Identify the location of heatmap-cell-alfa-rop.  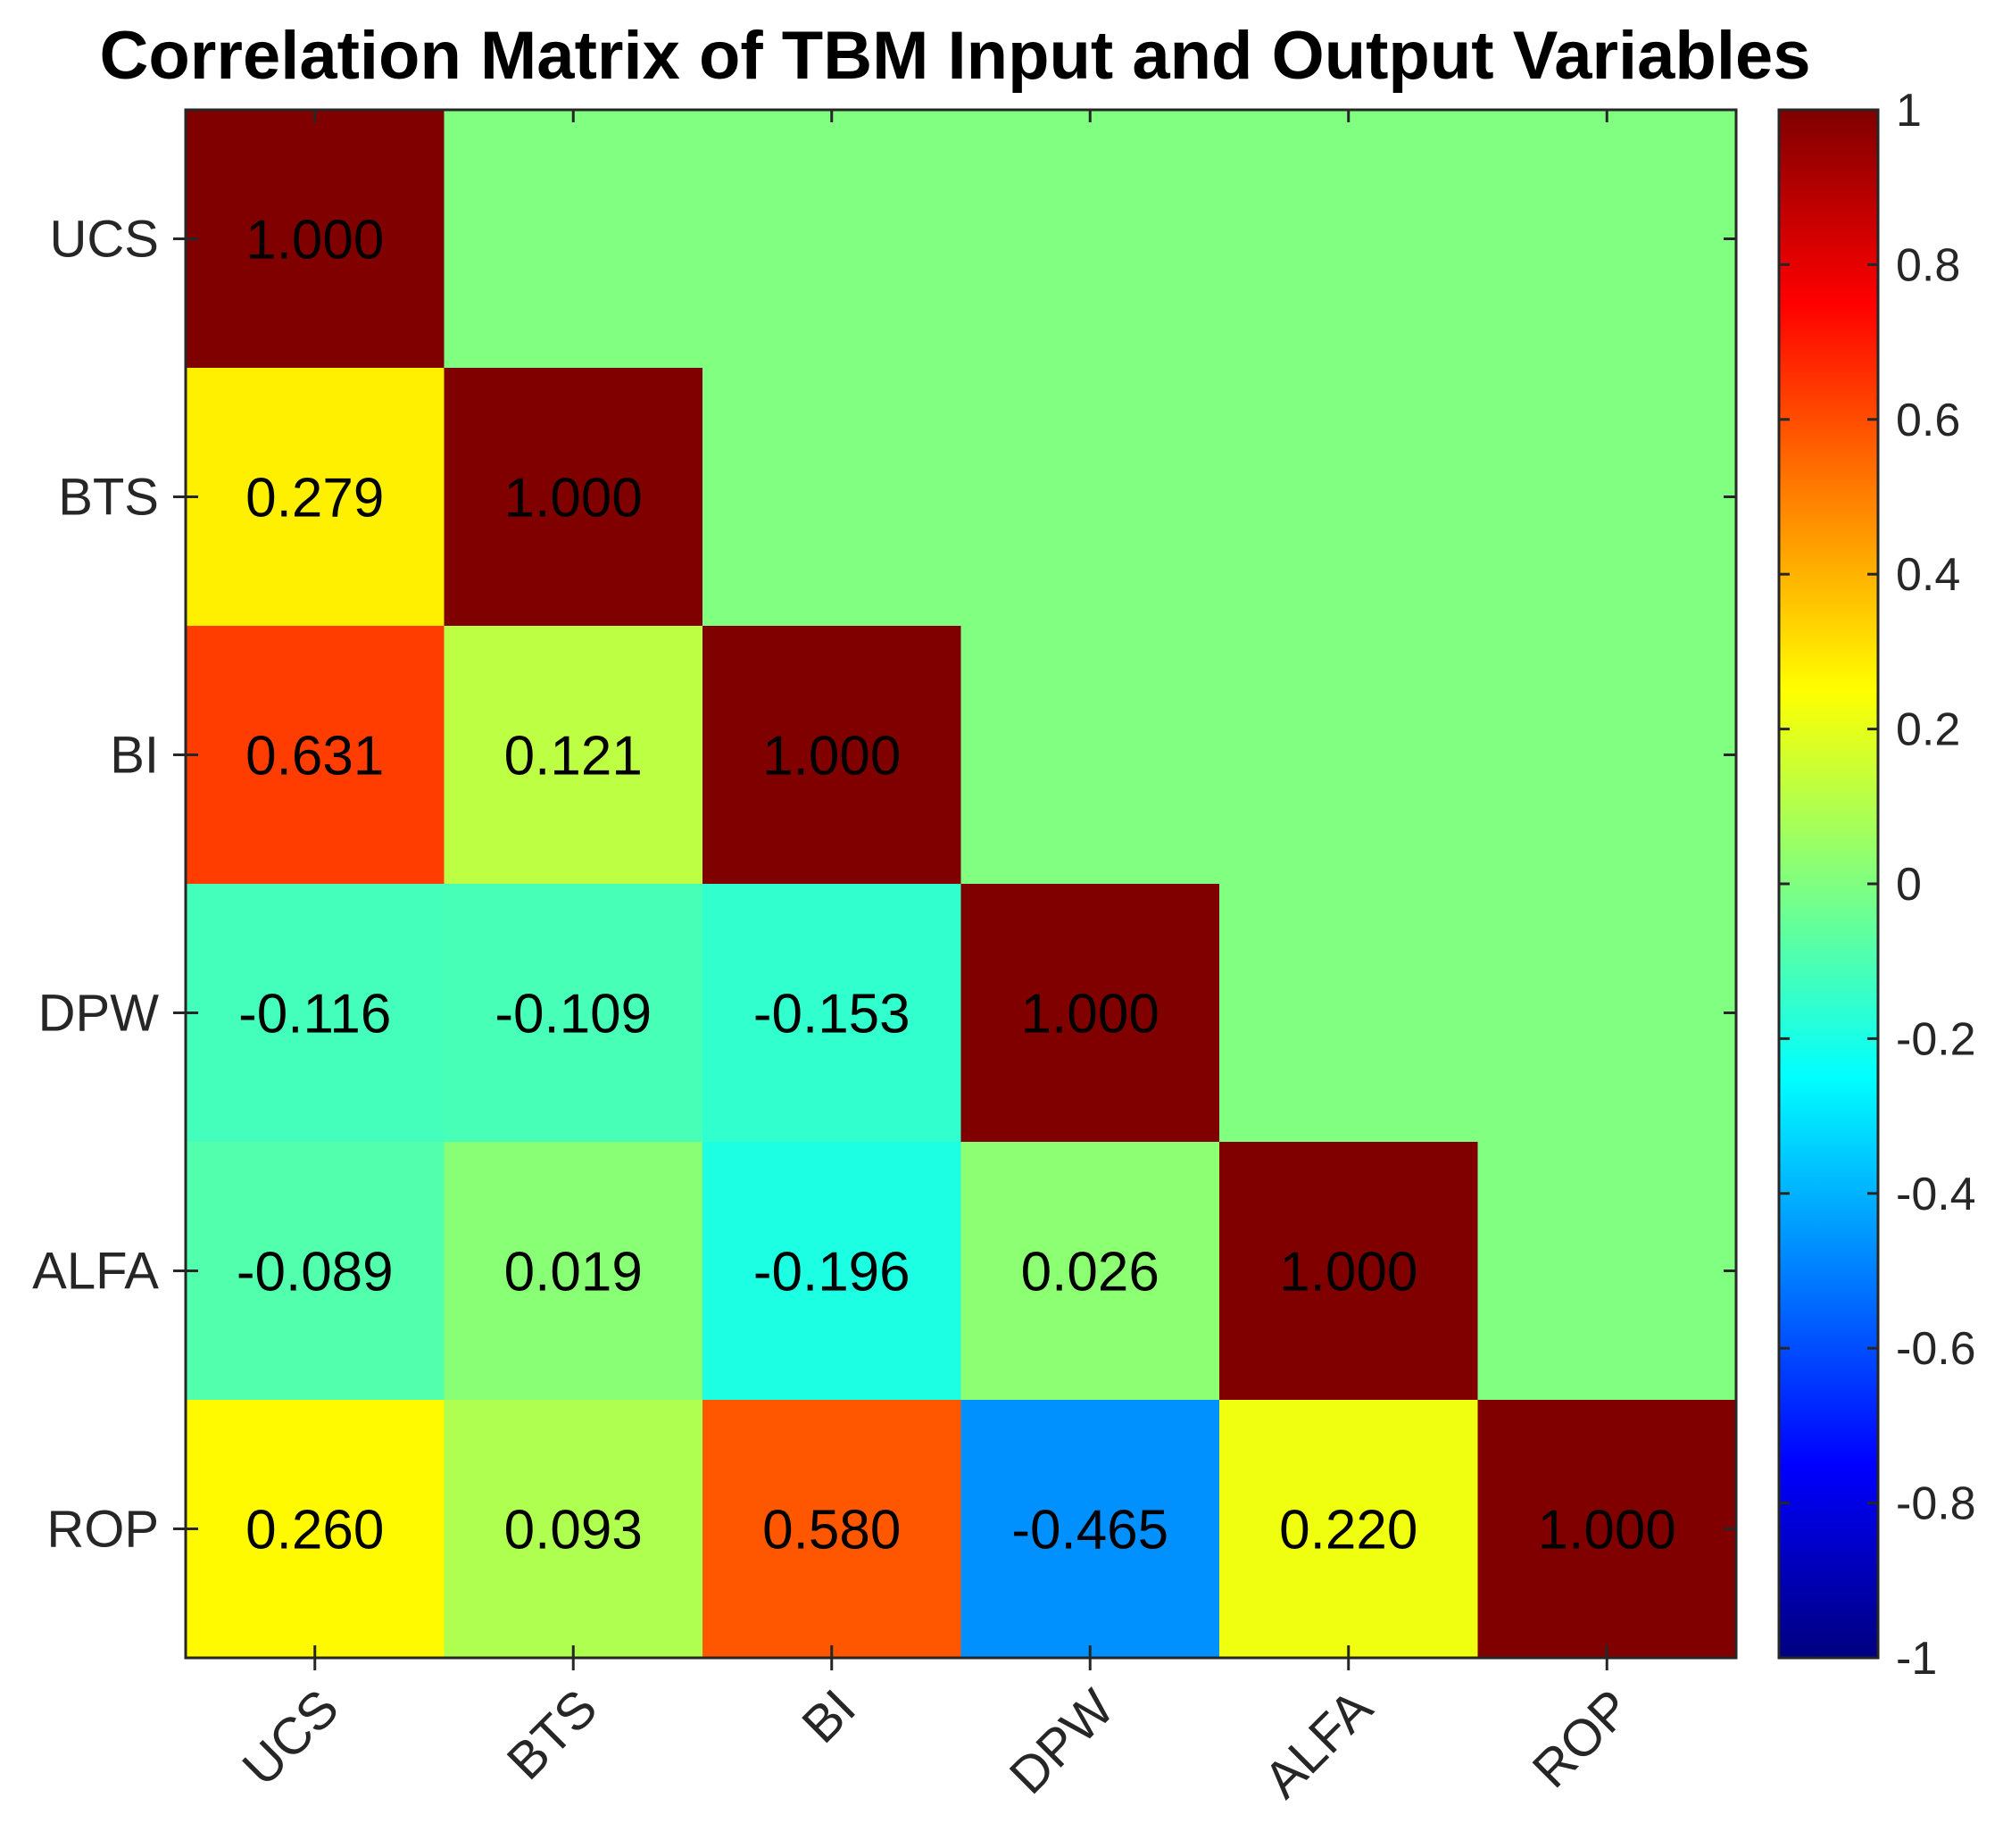
(1607, 1271).